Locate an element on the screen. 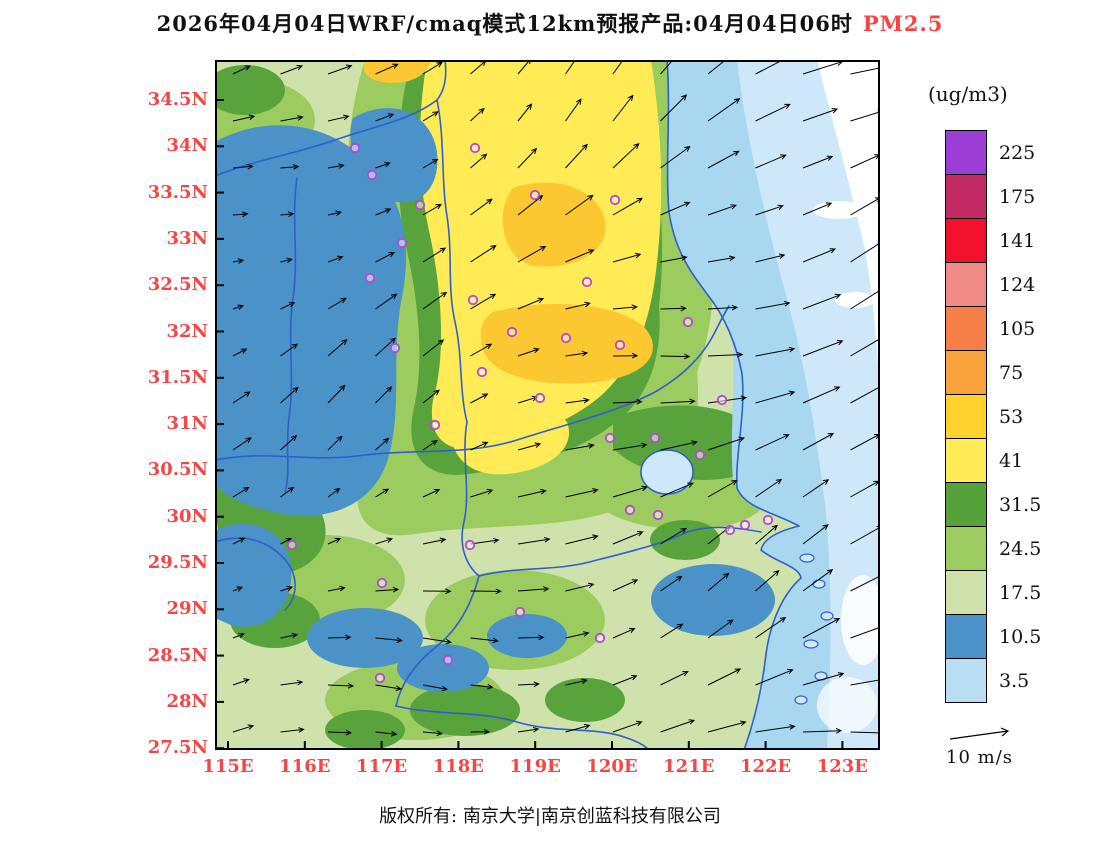 This screenshot has width=1100, height=850. lat-tick-label: 34N is located at coordinates (187, 146).